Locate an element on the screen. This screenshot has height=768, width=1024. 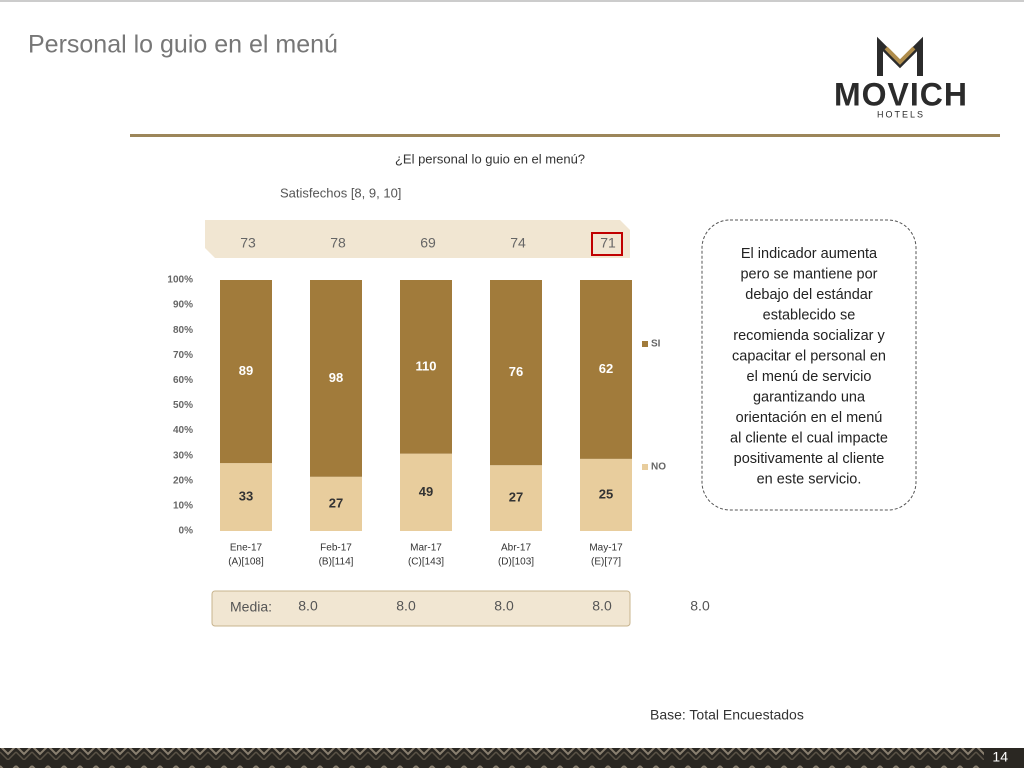
x-tick-label: Ene-17 is located at coordinates (246, 548).